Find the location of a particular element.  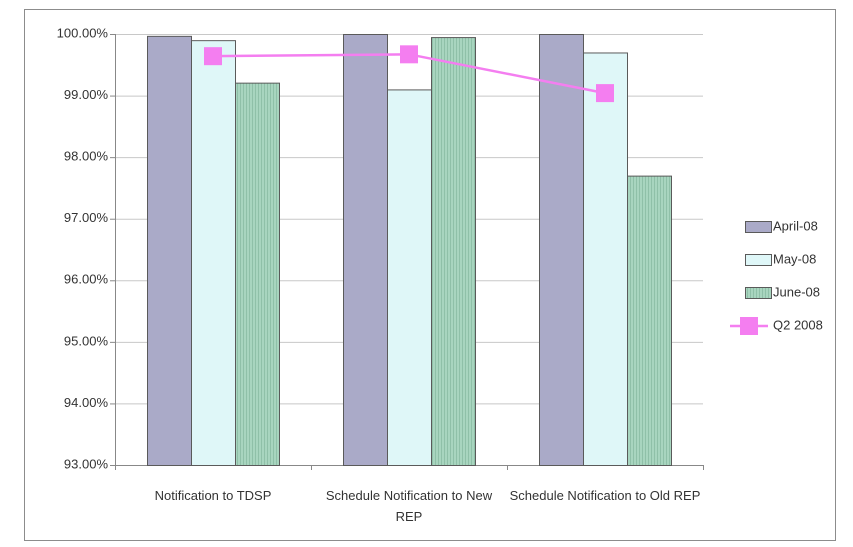

x-tick-label: Schedule Notification to Old REP is located at coordinates (605, 495).